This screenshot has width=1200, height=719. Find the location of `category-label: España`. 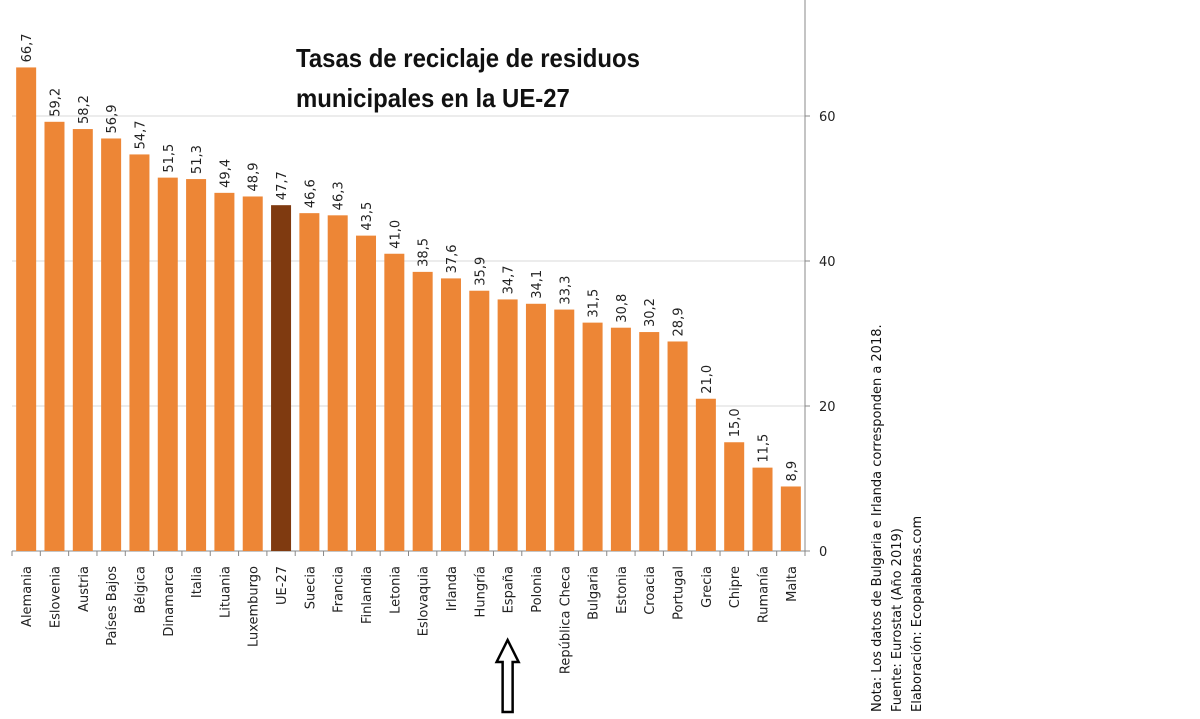

category-label: España is located at coordinates (509, 589).